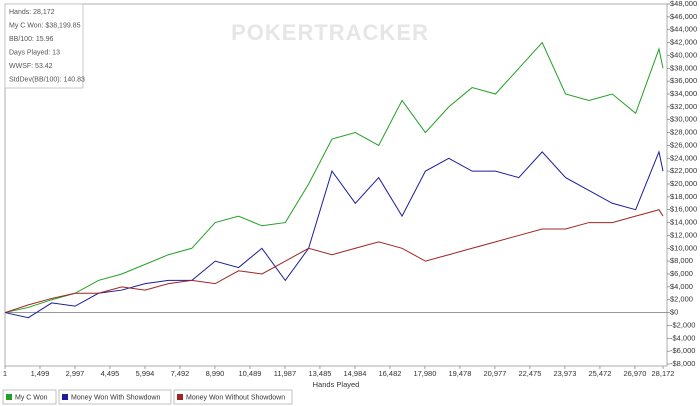 The image size is (700, 406). Describe the element at coordinates (145, 373) in the screenshot. I see `x-tick-label: 5,994` at that location.